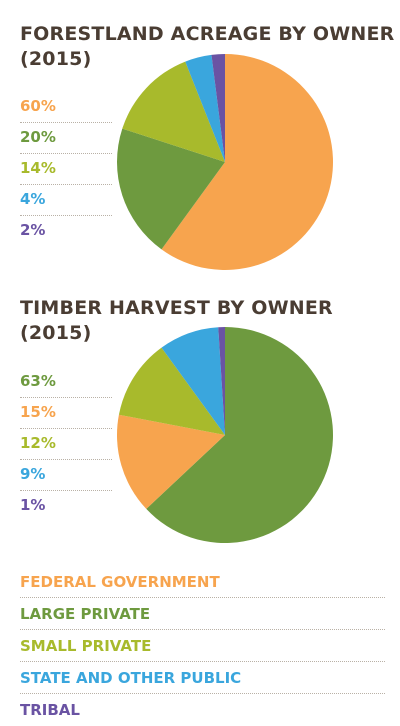 This screenshot has height=726, width=400. What do you see at coordinates (207, 46) in the screenshot?
I see `forestland-chart-title: FORESTLAND ACREAGE BY OWNER (2015)` at bounding box center [207, 46].